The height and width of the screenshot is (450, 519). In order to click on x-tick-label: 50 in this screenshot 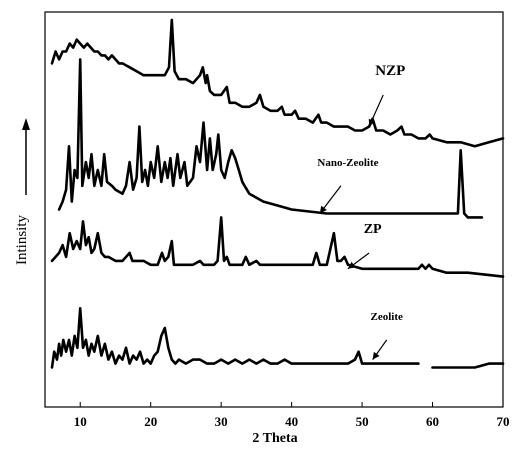, I will do `click(362, 421)`.